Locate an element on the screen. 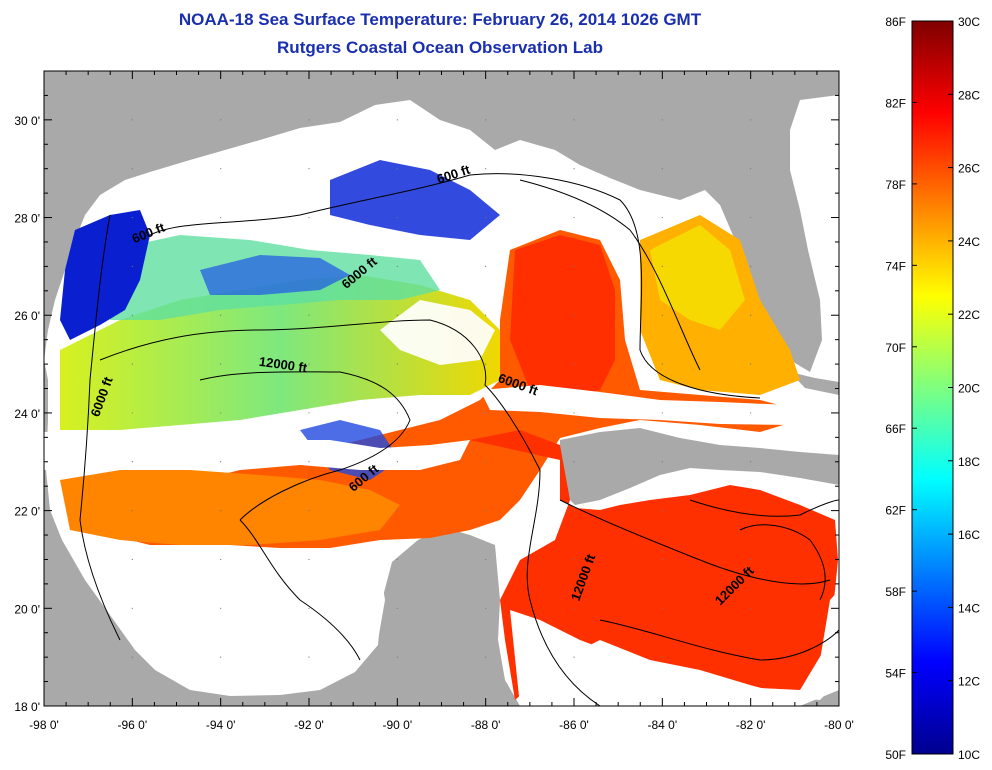 Image resolution: width=992 pixels, height=770 pixels. y-axis-labels: 18 0' 20 0' 22 0' 24 0' 26 0' 28 0' 30 0' is located at coordinates (27, 414).